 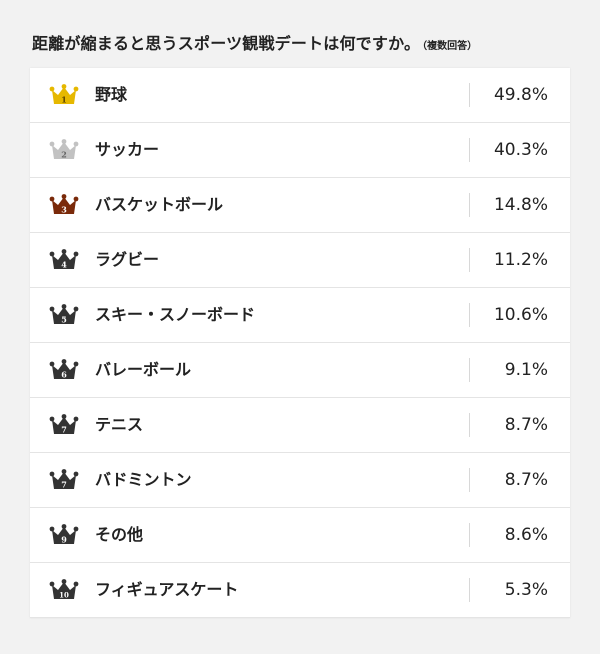 What do you see at coordinates (300, 315) in the screenshot?
I see `table-row: 5 スキー・スノーボード 10.6%` at bounding box center [300, 315].